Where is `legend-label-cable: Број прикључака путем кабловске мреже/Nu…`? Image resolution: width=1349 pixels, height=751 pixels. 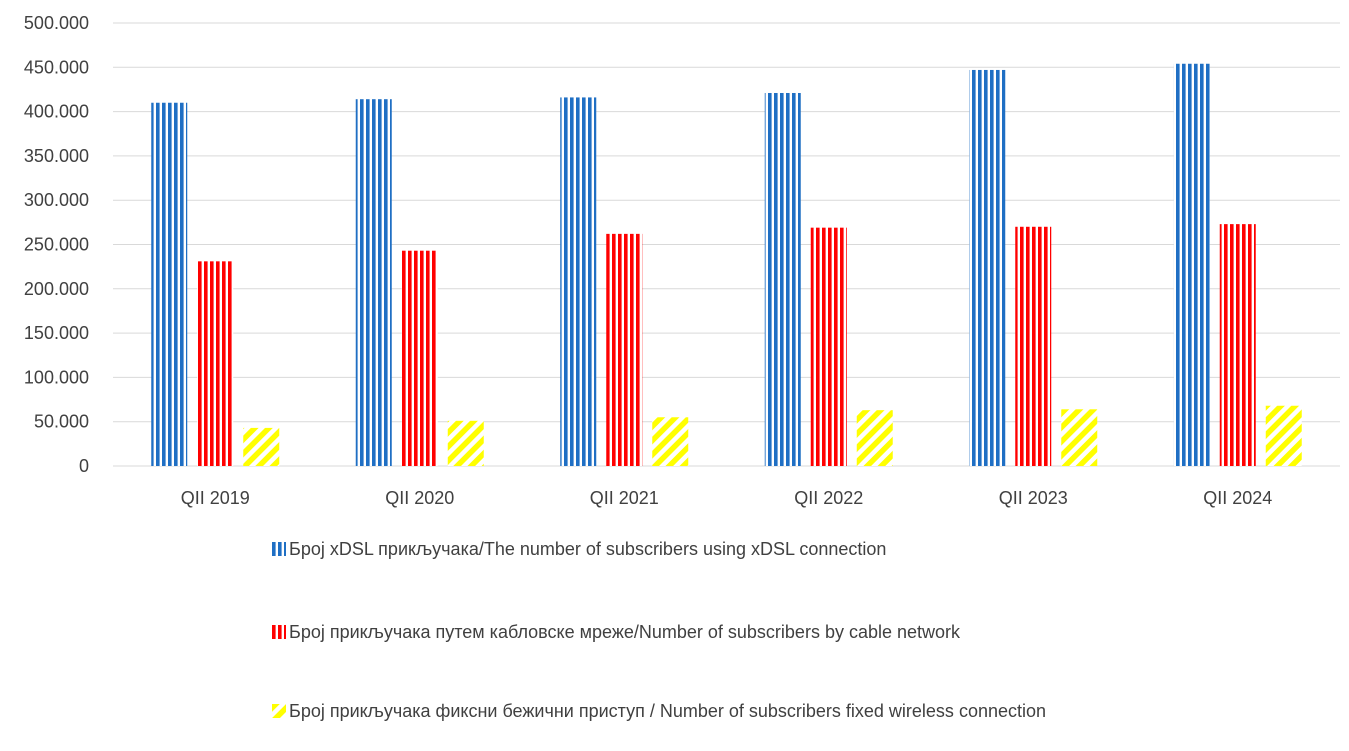
legend-label-cable: Број прикључака путем кабловске мреже/Nu… is located at coordinates (625, 632).